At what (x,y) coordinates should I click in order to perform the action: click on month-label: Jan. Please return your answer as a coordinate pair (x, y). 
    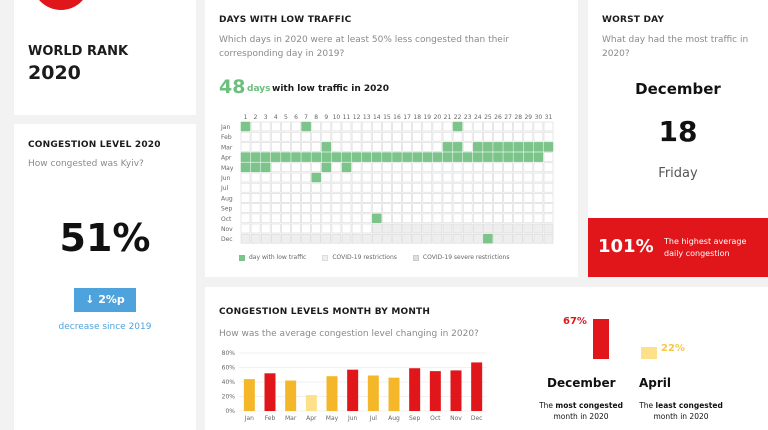
    Looking at the image, I should click on (225, 127).